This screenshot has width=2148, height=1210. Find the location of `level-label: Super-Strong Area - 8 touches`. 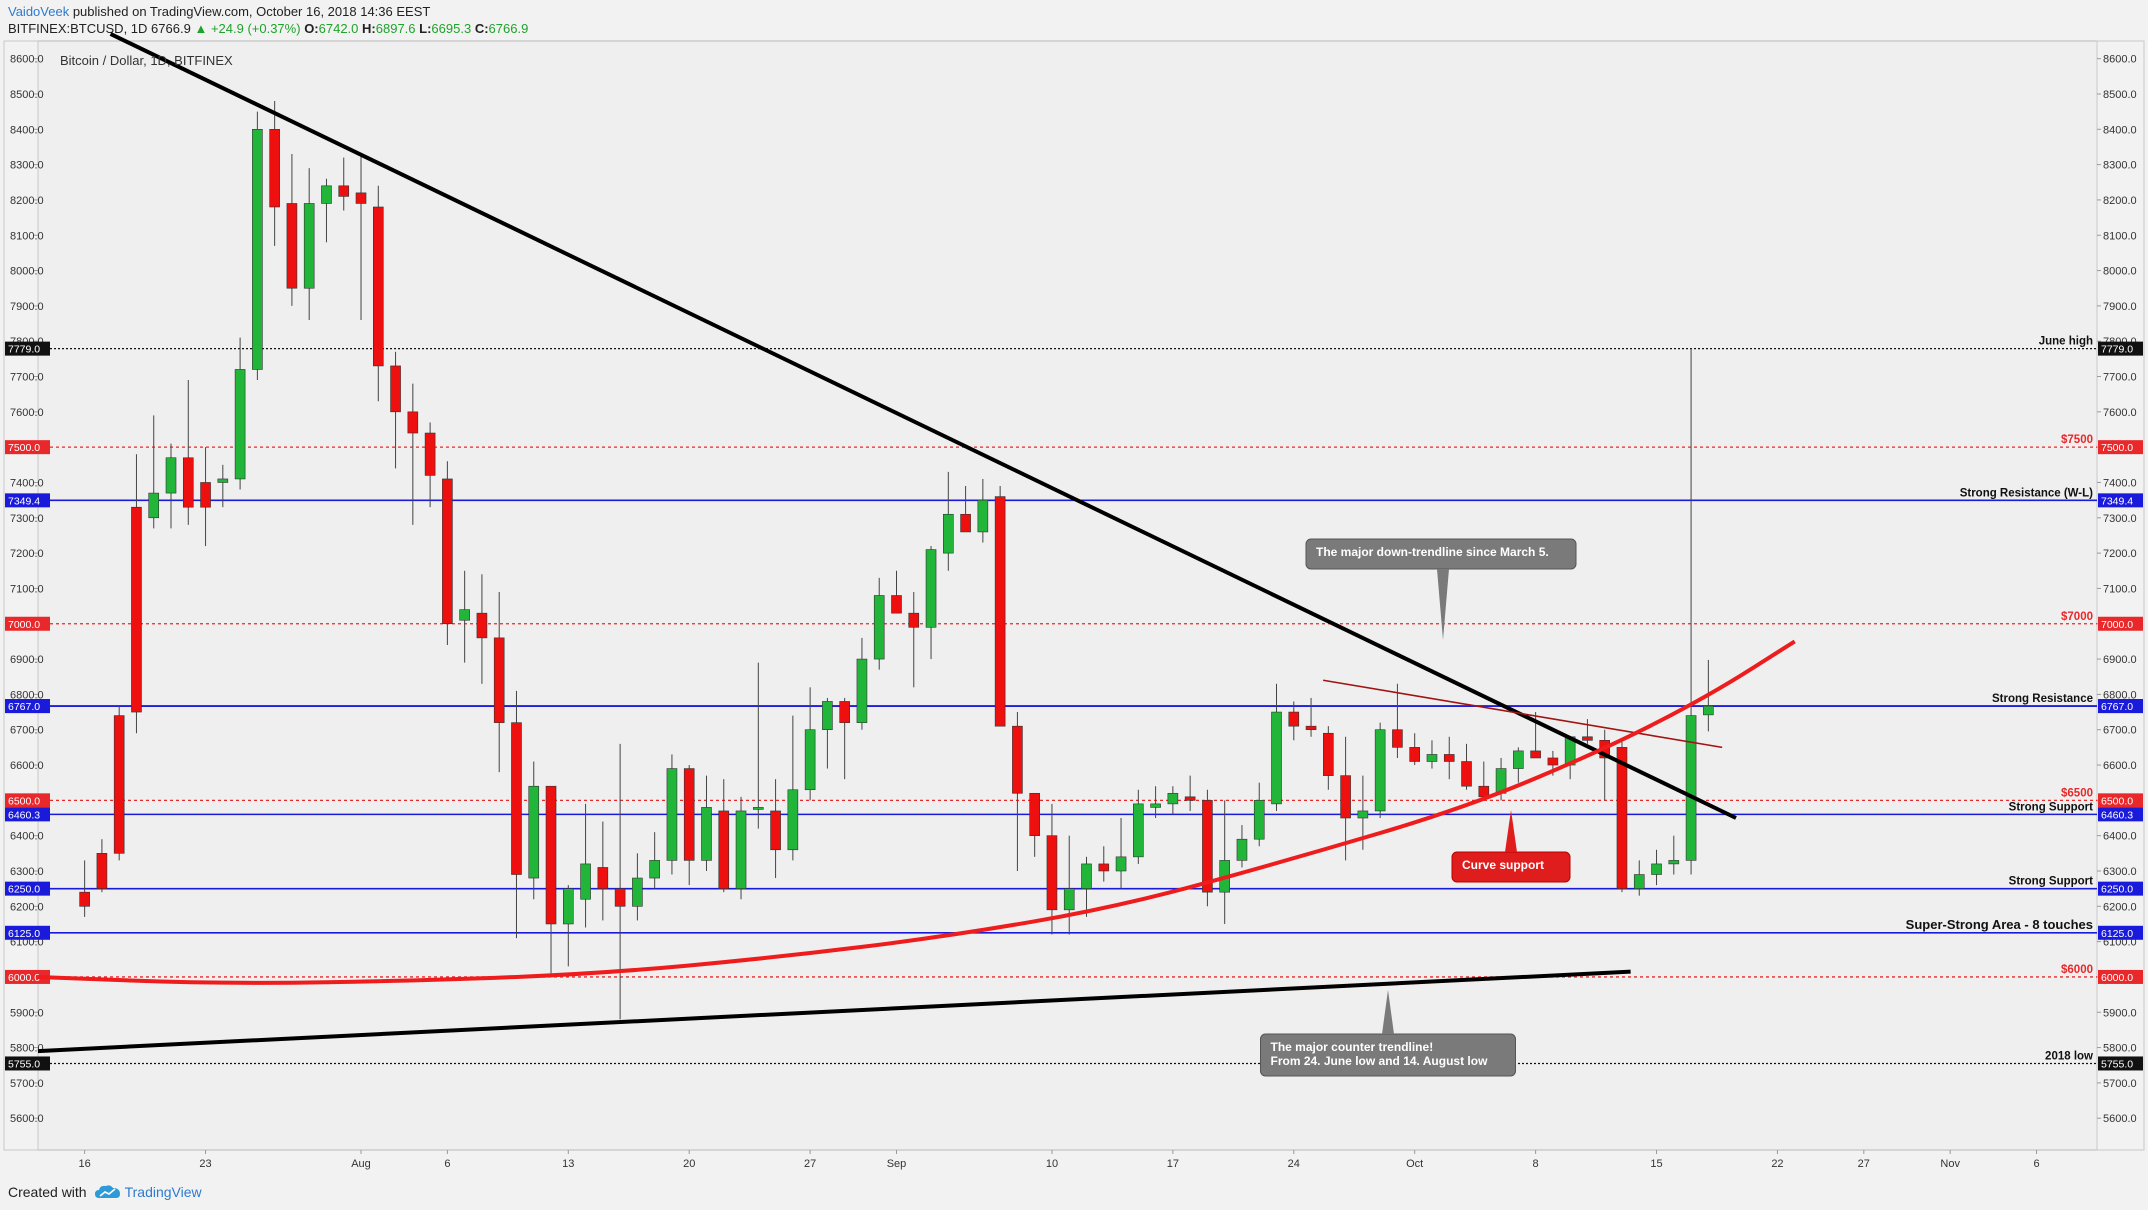

level-label: Super-Strong Area - 8 touches is located at coordinates (1999, 924).